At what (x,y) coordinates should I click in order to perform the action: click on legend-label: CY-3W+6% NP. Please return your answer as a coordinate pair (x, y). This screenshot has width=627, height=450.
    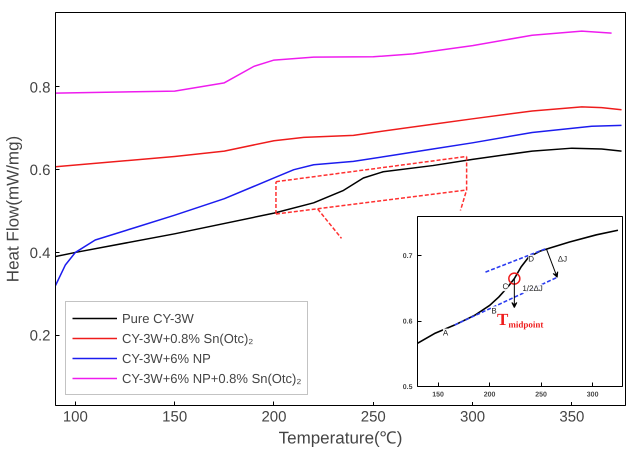
    Looking at the image, I should click on (166, 358).